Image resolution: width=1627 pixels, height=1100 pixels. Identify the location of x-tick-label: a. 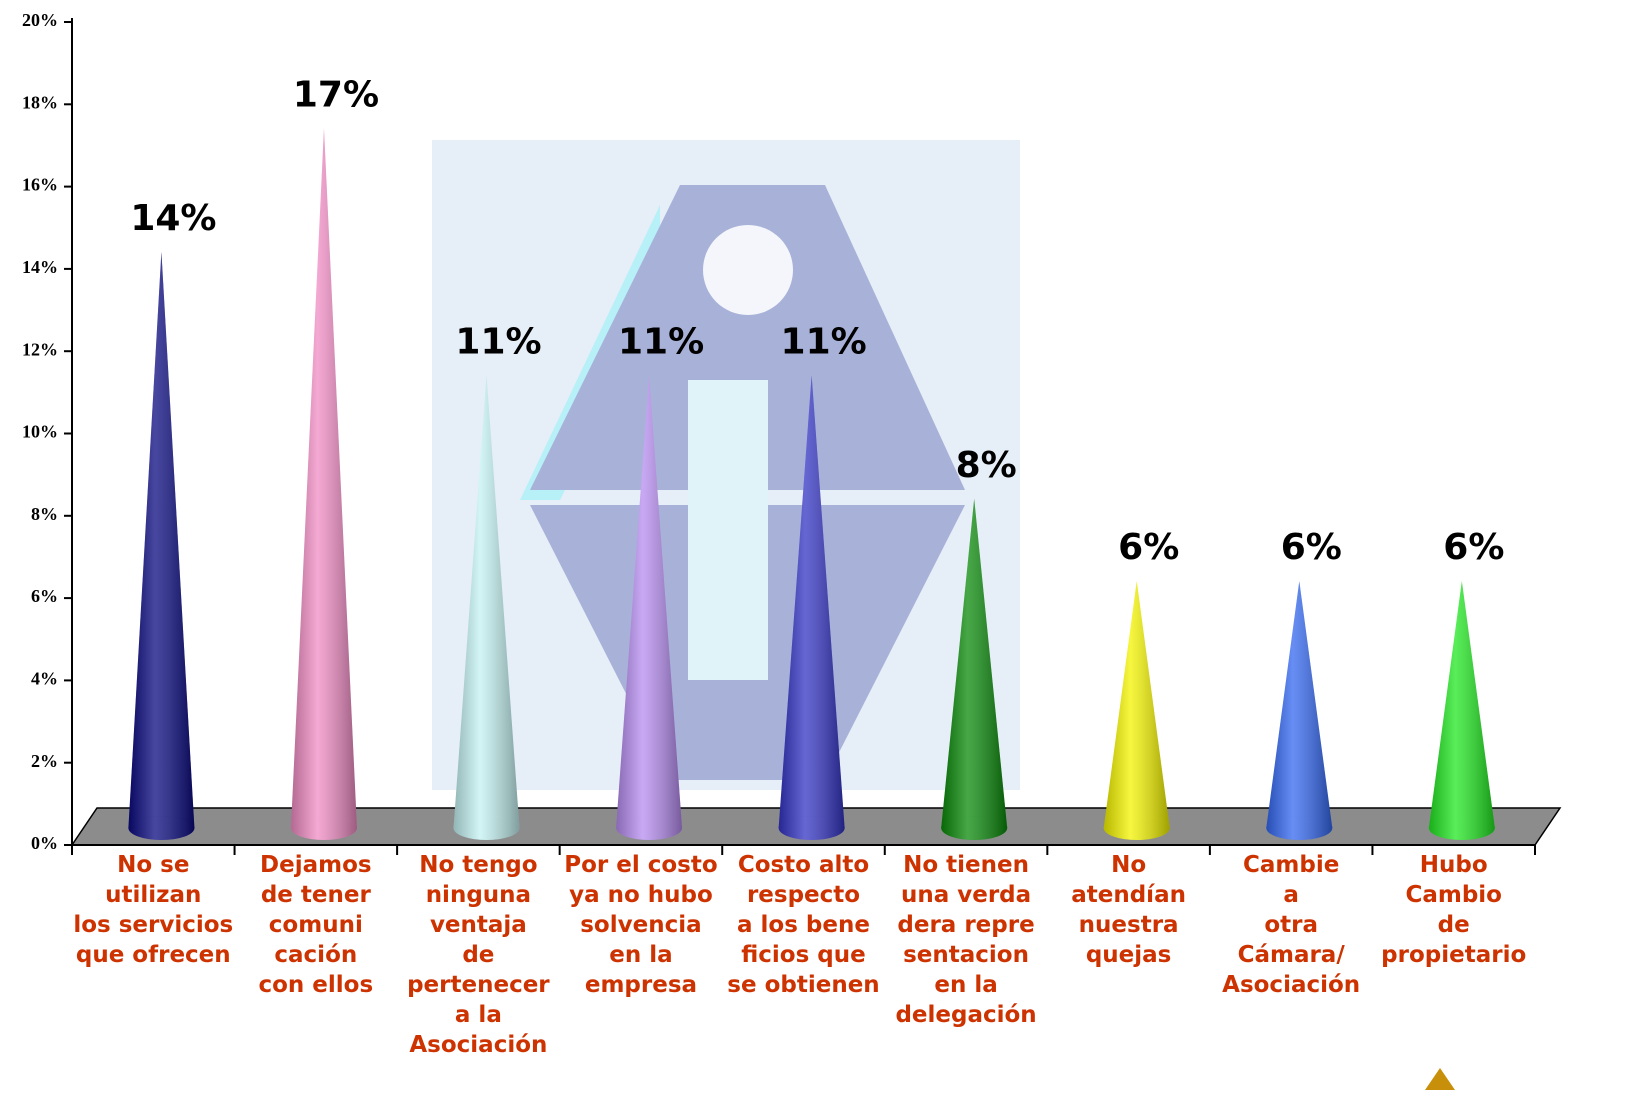
(1291, 895).